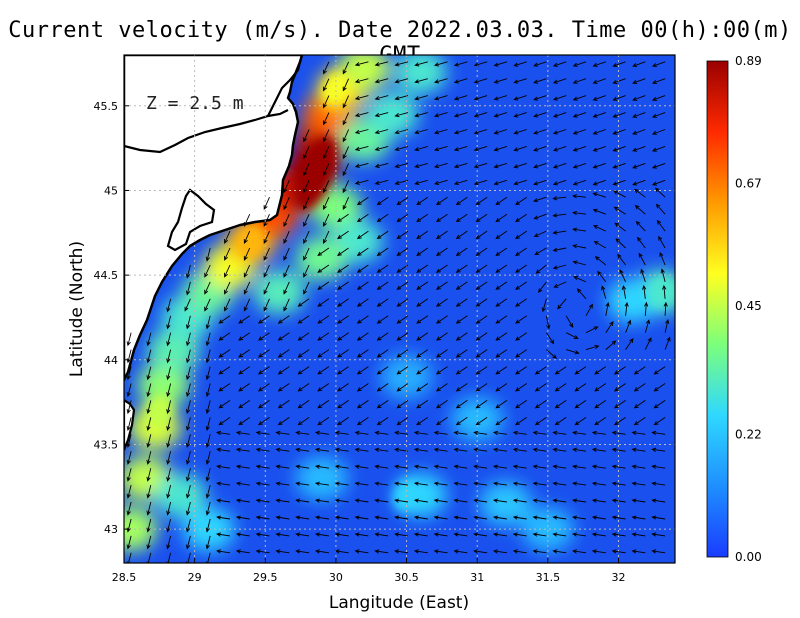 The width and height of the screenshot is (800, 618). I want to click on lake-outline, so click(206, 131).